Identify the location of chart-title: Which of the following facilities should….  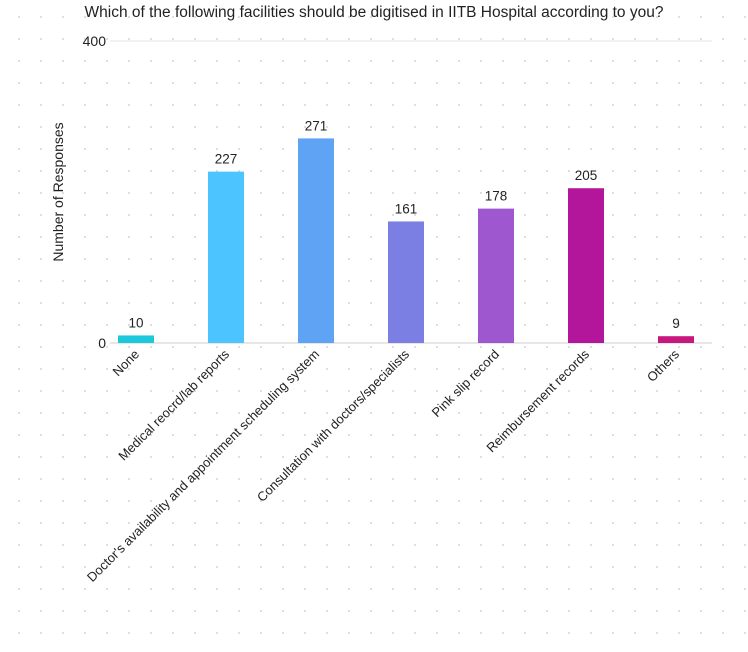
(374, 12).